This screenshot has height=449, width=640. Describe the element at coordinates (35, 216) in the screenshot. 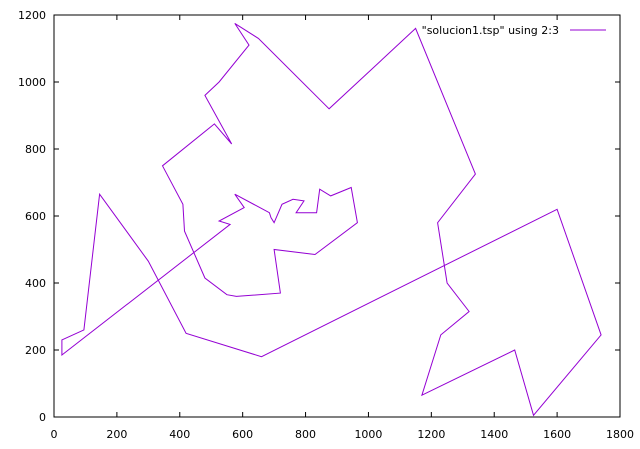

I see `y-tick-label: 600` at that location.